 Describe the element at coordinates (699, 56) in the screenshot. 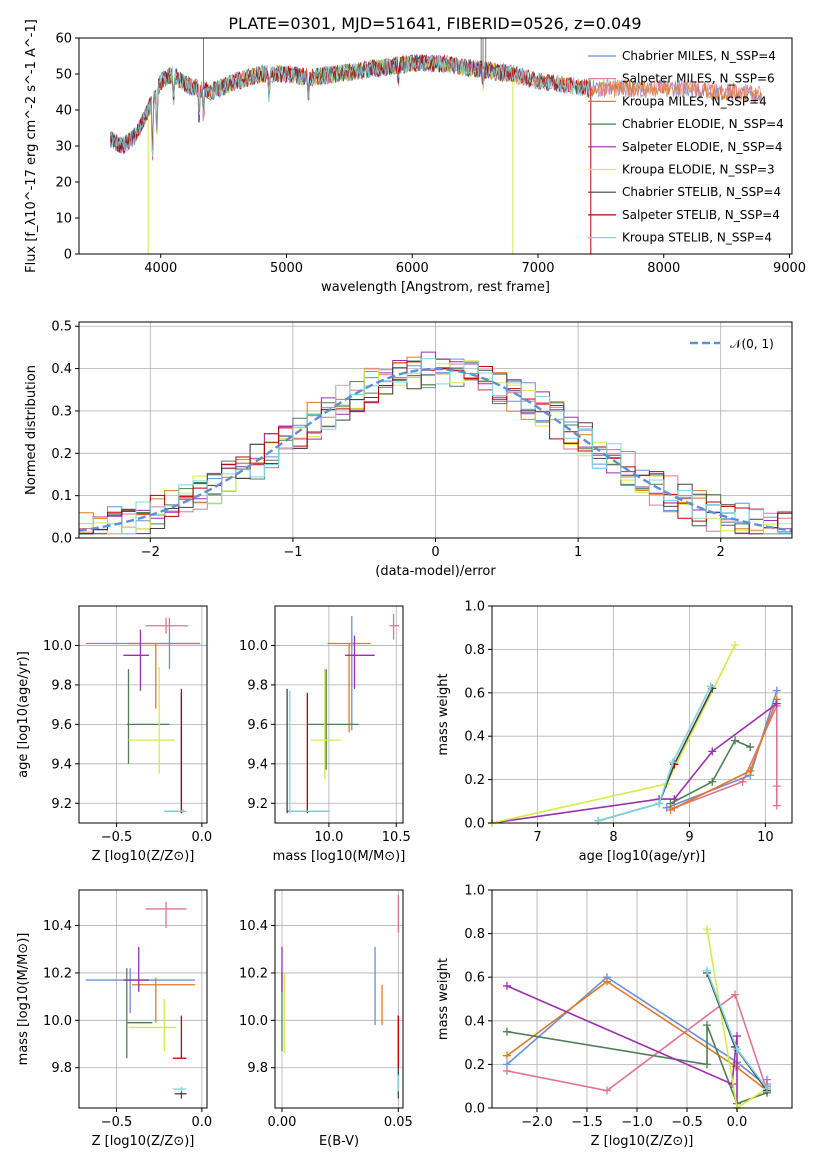

I see `legend-label: Chabrier MILES, N_SSP=4` at that location.